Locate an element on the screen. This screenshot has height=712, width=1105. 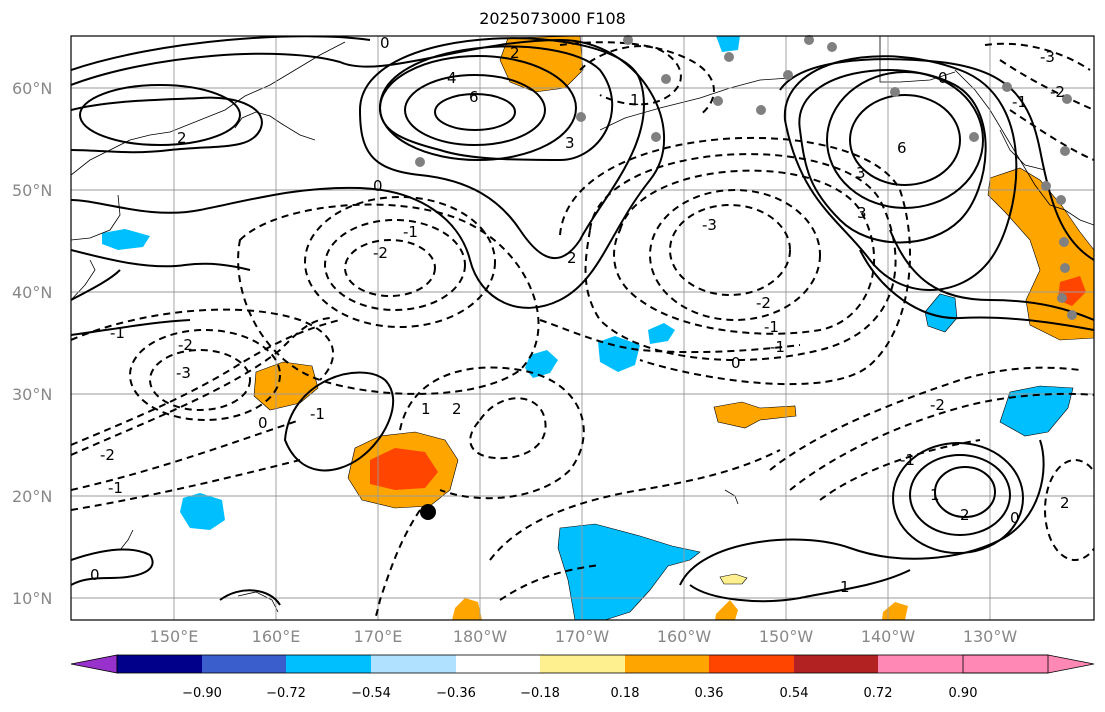
colorbar-tick: −0.72 is located at coordinates (286, 693).